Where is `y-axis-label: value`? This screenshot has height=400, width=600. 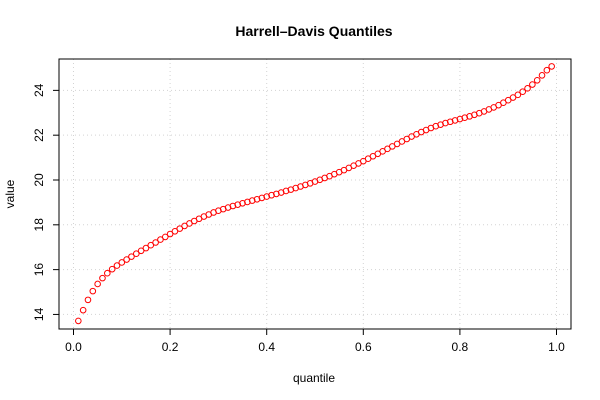
y-axis-label: value is located at coordinates (10, 193).